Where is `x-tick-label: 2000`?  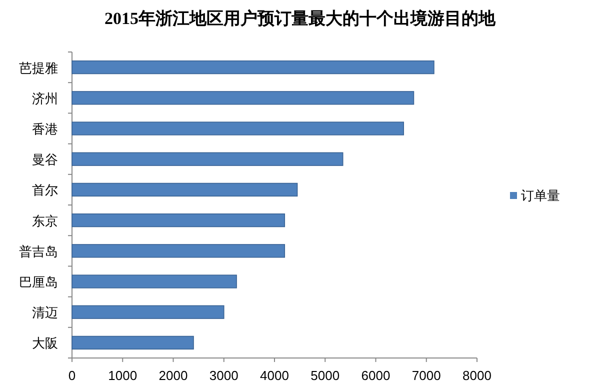
x-tick-label: 2000 is located at coordinates (173, 375).